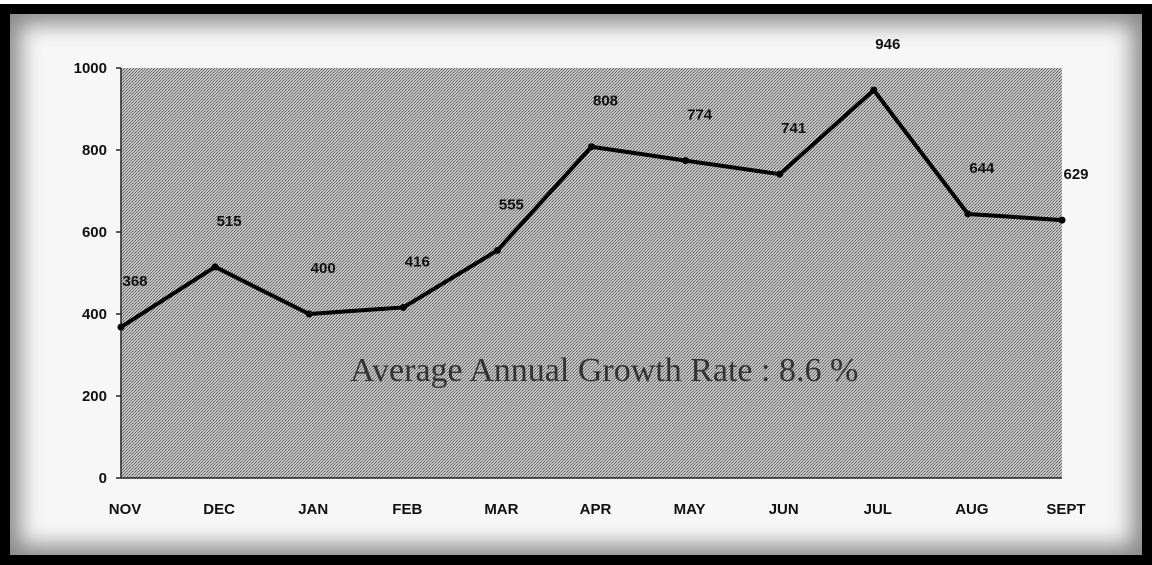 This screenshot has height=565, width=1152. What do you see at coordinates (690, 509) in the screenshot?
I see `x-tick-label: MAY` at bounding box center [690, 509].